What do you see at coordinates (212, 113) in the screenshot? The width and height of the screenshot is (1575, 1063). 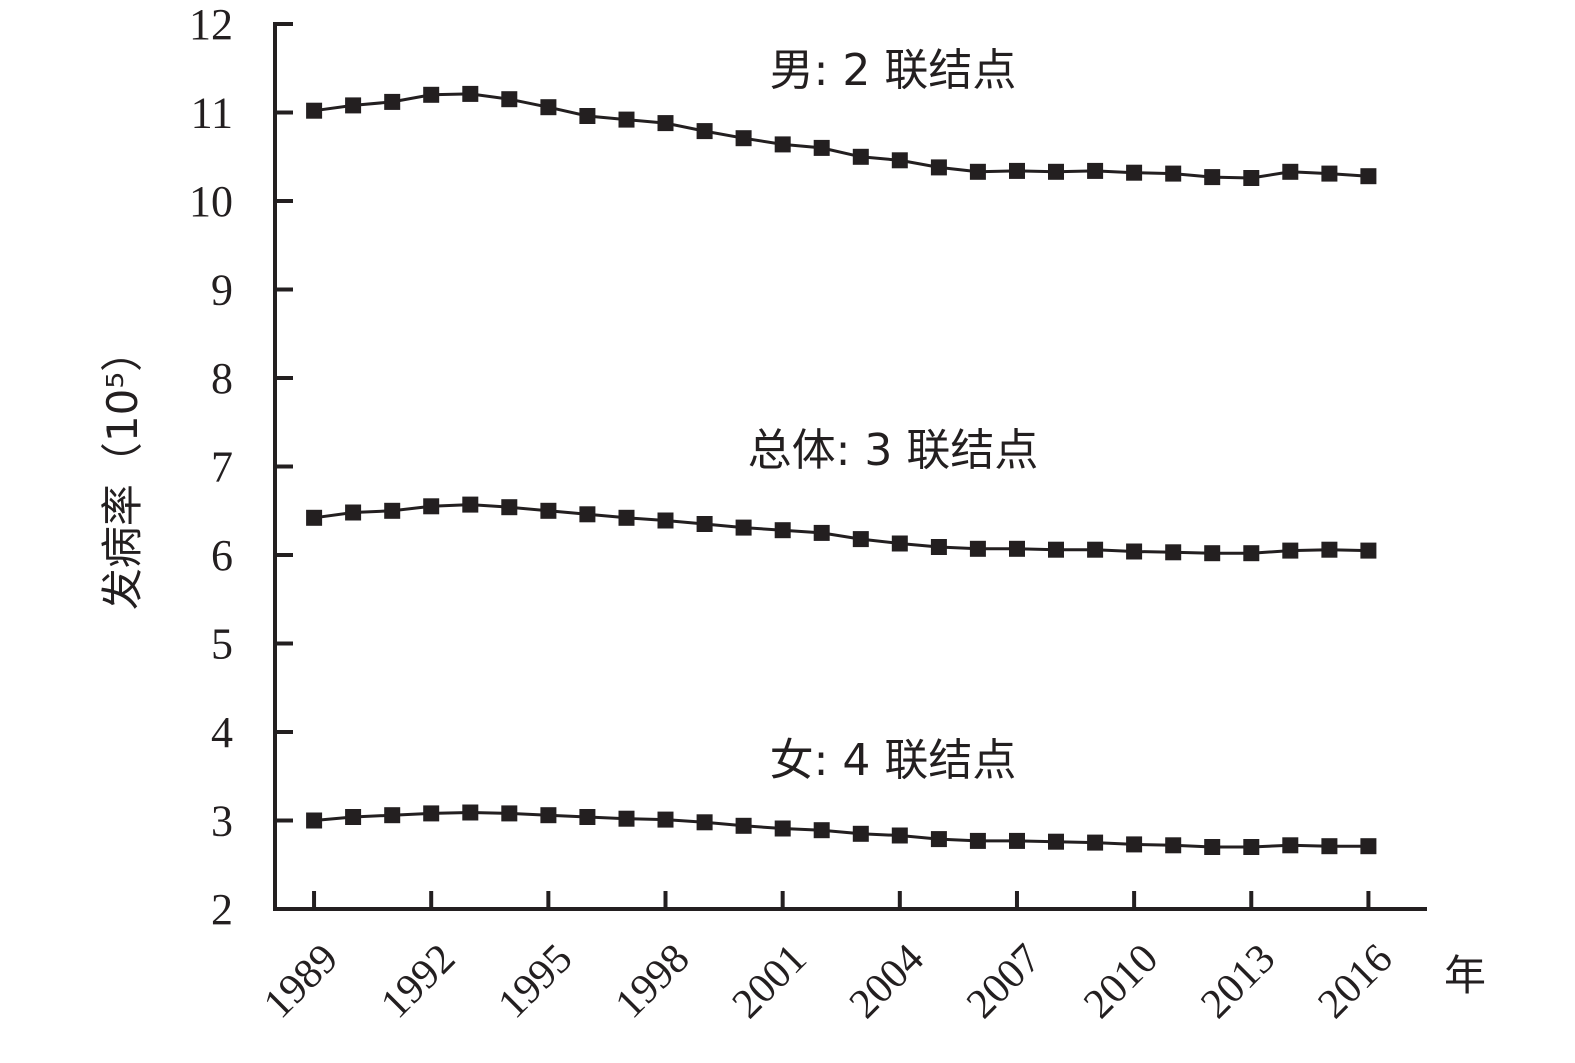 I see `y-tick-label: 11` at bounding box center [212, 113].